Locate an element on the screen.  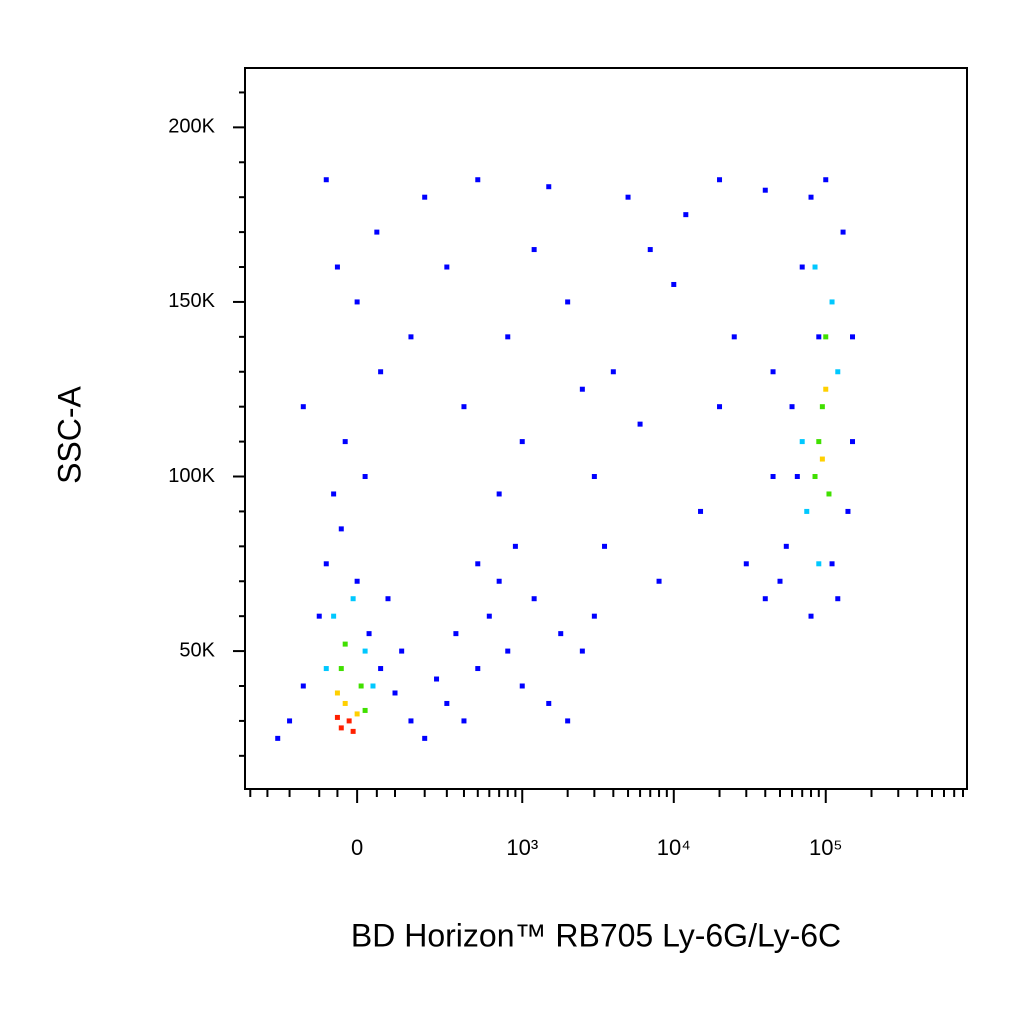
y-tick-label: 200K is located at coordinates (191, 127).